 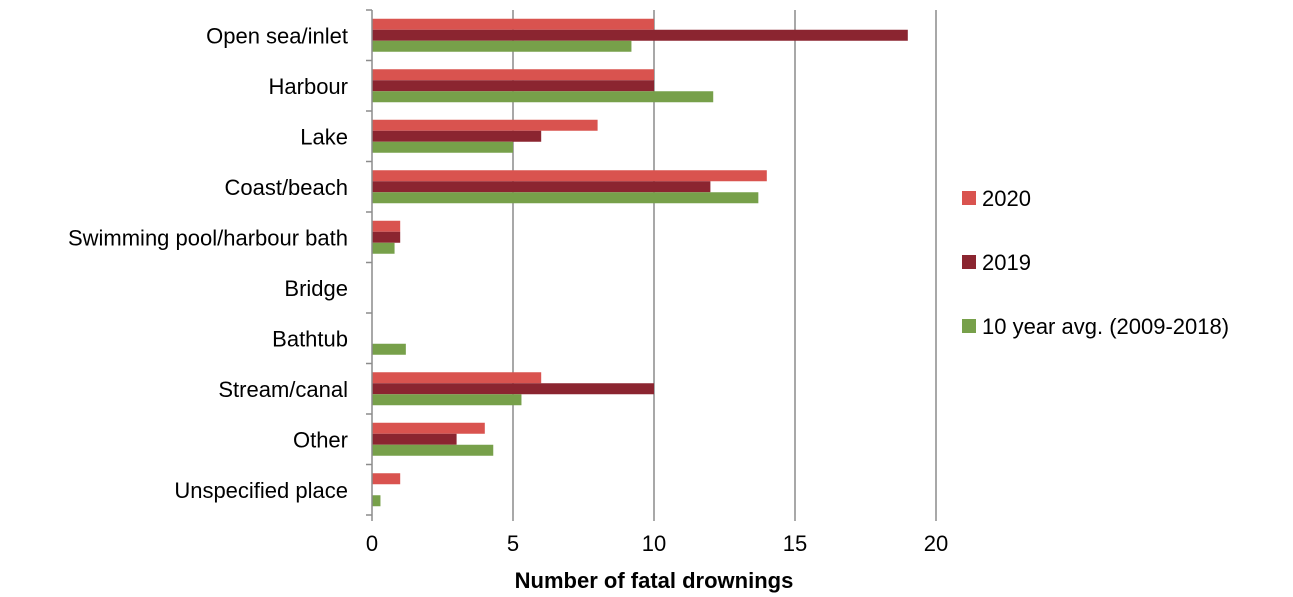 What do you see at coordinates (320, 439) in the screenshot?
I see `category-label-8: Other` at bounding box center [320, 439].